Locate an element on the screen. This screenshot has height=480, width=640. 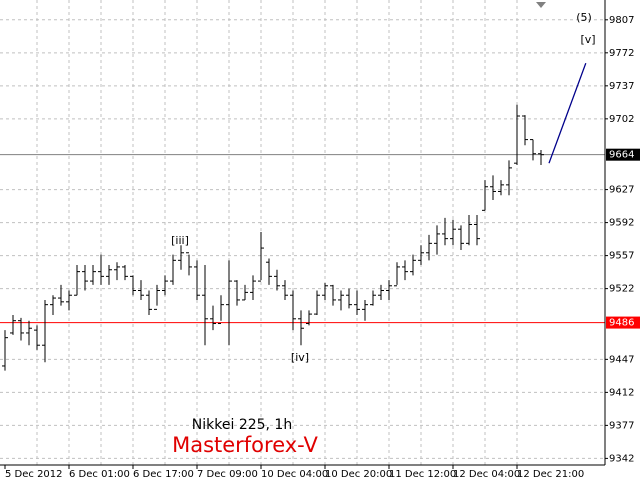
y-tick-label: 9772 is located at coordinates (621, 53).